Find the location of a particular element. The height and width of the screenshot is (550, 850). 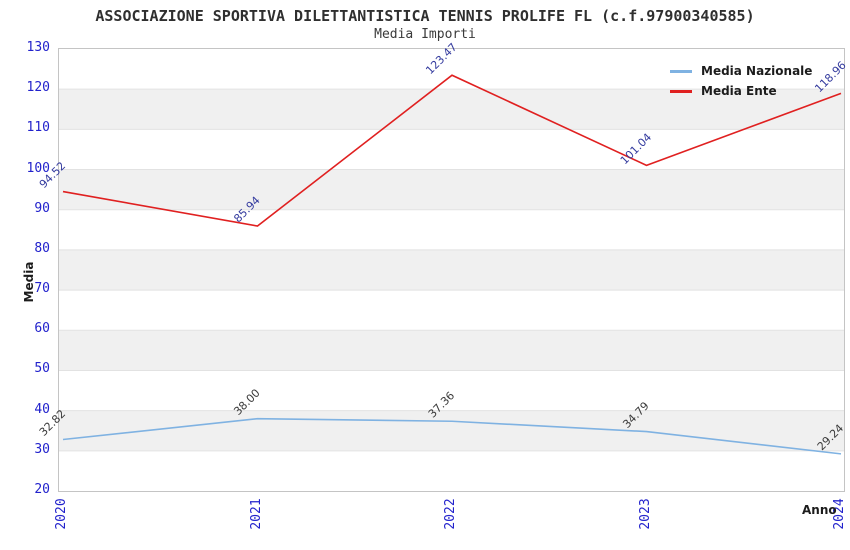

x-tick-label: 2023 is located at coordinates (645, 514).